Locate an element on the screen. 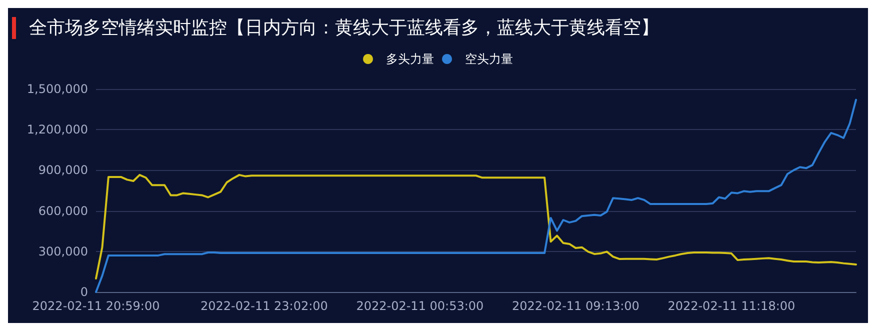  chart-title: 全市场多空情绪实时监控【日内方向：黄线大于蓝线看多，蓝线大于黄线看空】 is located at coordinates (344, 28).